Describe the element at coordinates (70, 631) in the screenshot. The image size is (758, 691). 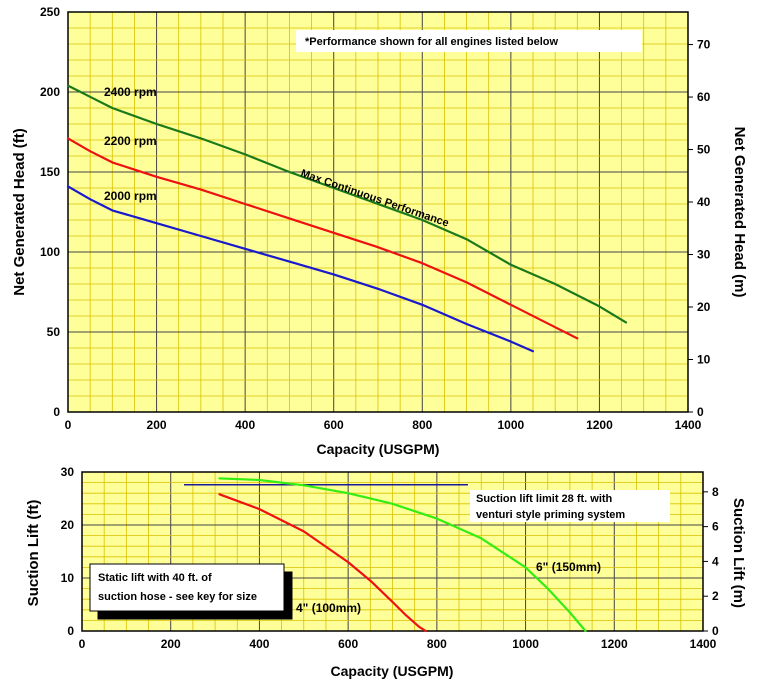
I see `bottom-y-tick-label: 0` at that location.